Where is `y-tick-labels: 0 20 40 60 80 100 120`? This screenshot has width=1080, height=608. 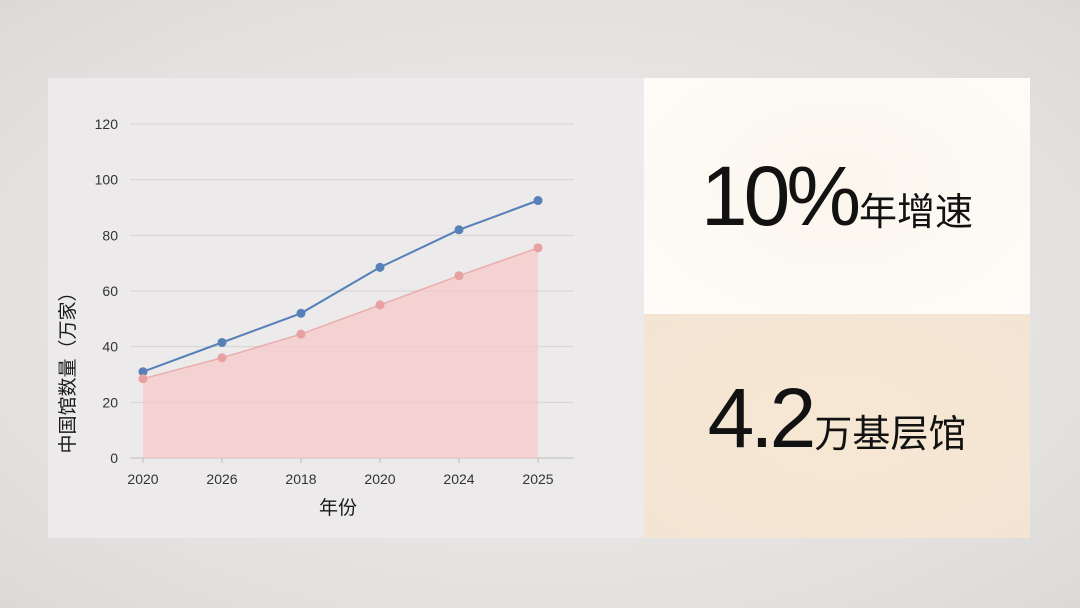
y-tick-labels: 0 20 40 60 80 100 120 is located at coordinates (107, 291).